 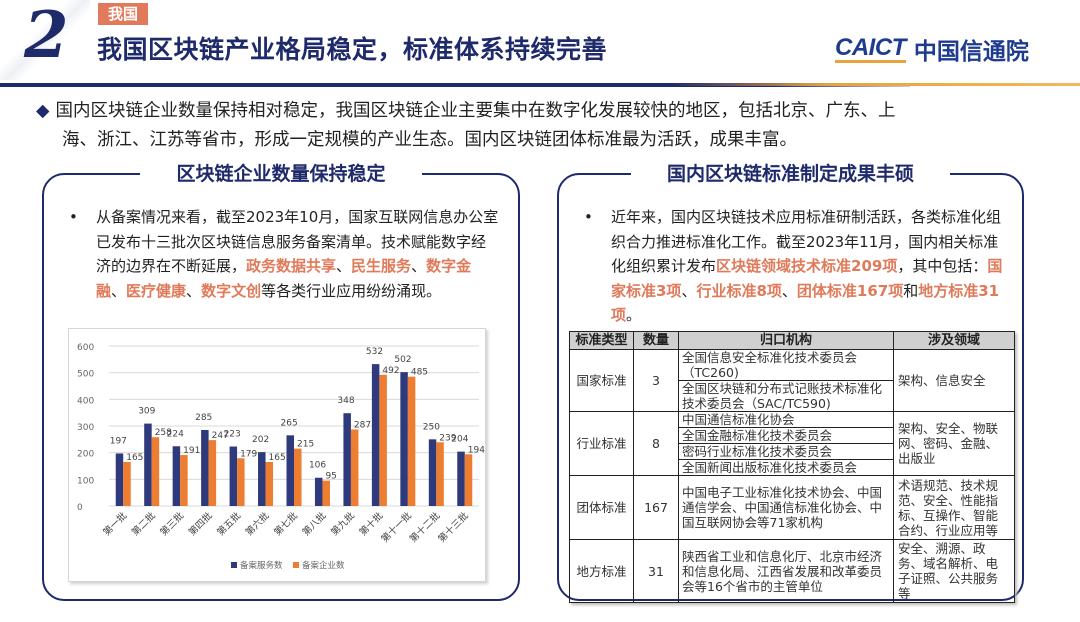 What do you see at coordinates (291, 266) in the screenshot?
I see `highlight-gov-data: 政务数据共享` at bounding box center [291, 266].